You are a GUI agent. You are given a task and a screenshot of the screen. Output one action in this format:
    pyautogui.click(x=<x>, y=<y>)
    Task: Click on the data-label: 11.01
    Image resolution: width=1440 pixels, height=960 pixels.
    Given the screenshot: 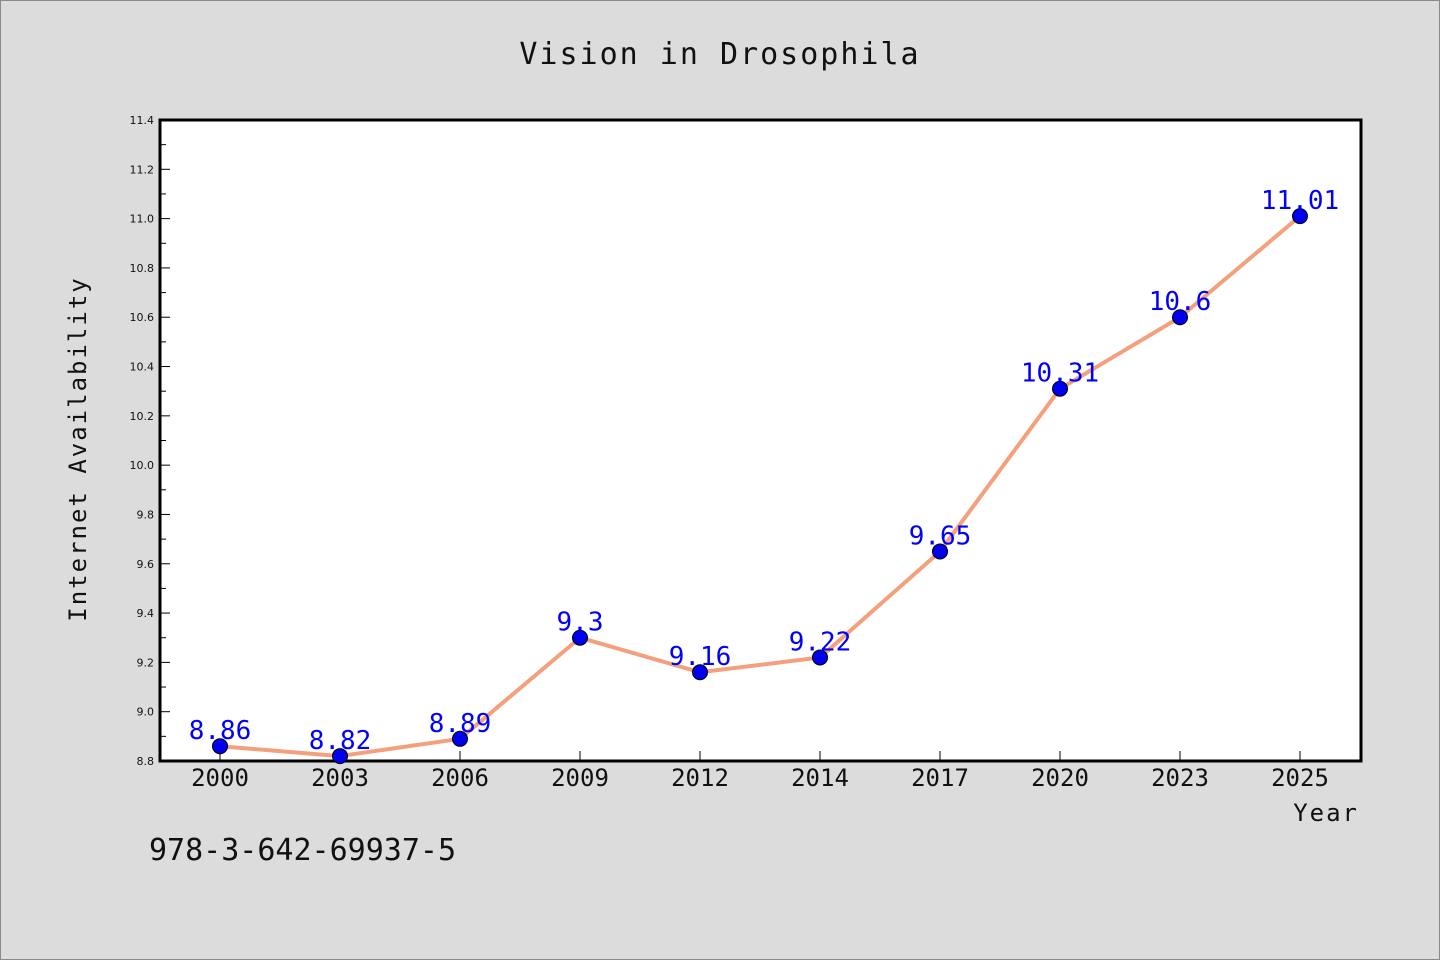 What is the action you would take?
    pyautogui.click(x=1300, y=201)
    